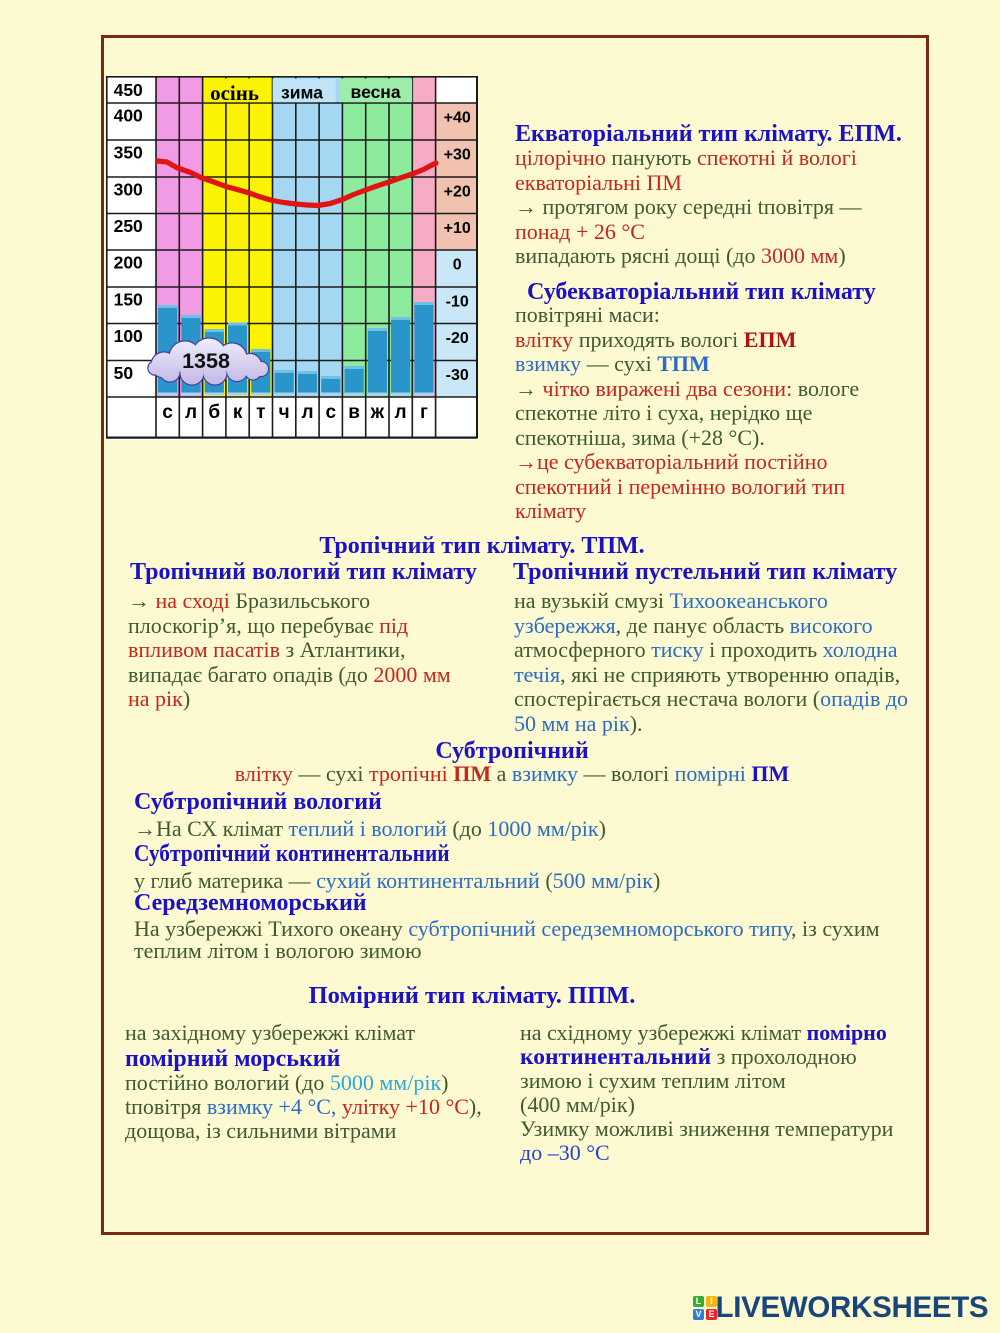  I want to click on svg-text: 350, so click(128, 153).